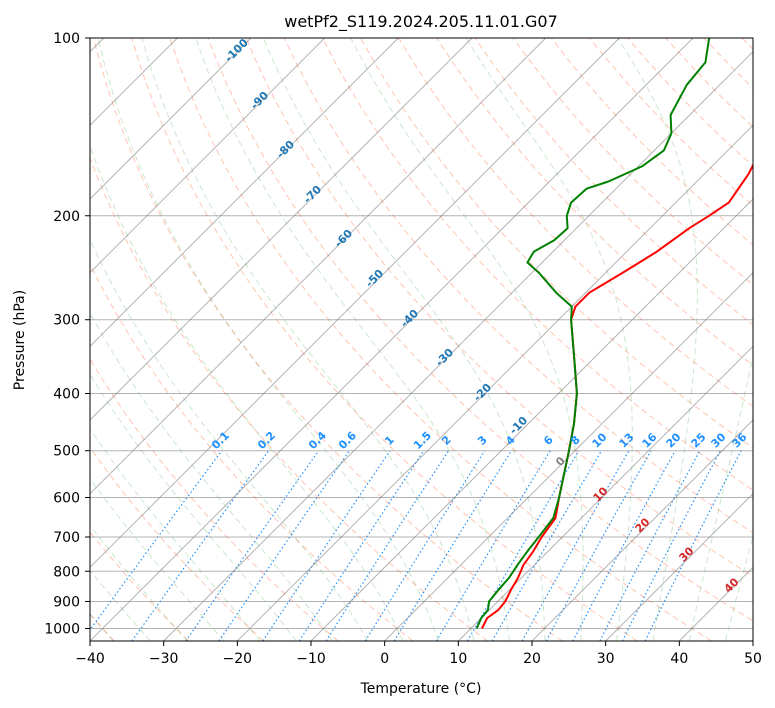 This screenshot has height=708, width=775. What do you see at coordinates (66, 538) in the screenshot?
I see `y-tick-label: 700` at bounding box center [66, 538].